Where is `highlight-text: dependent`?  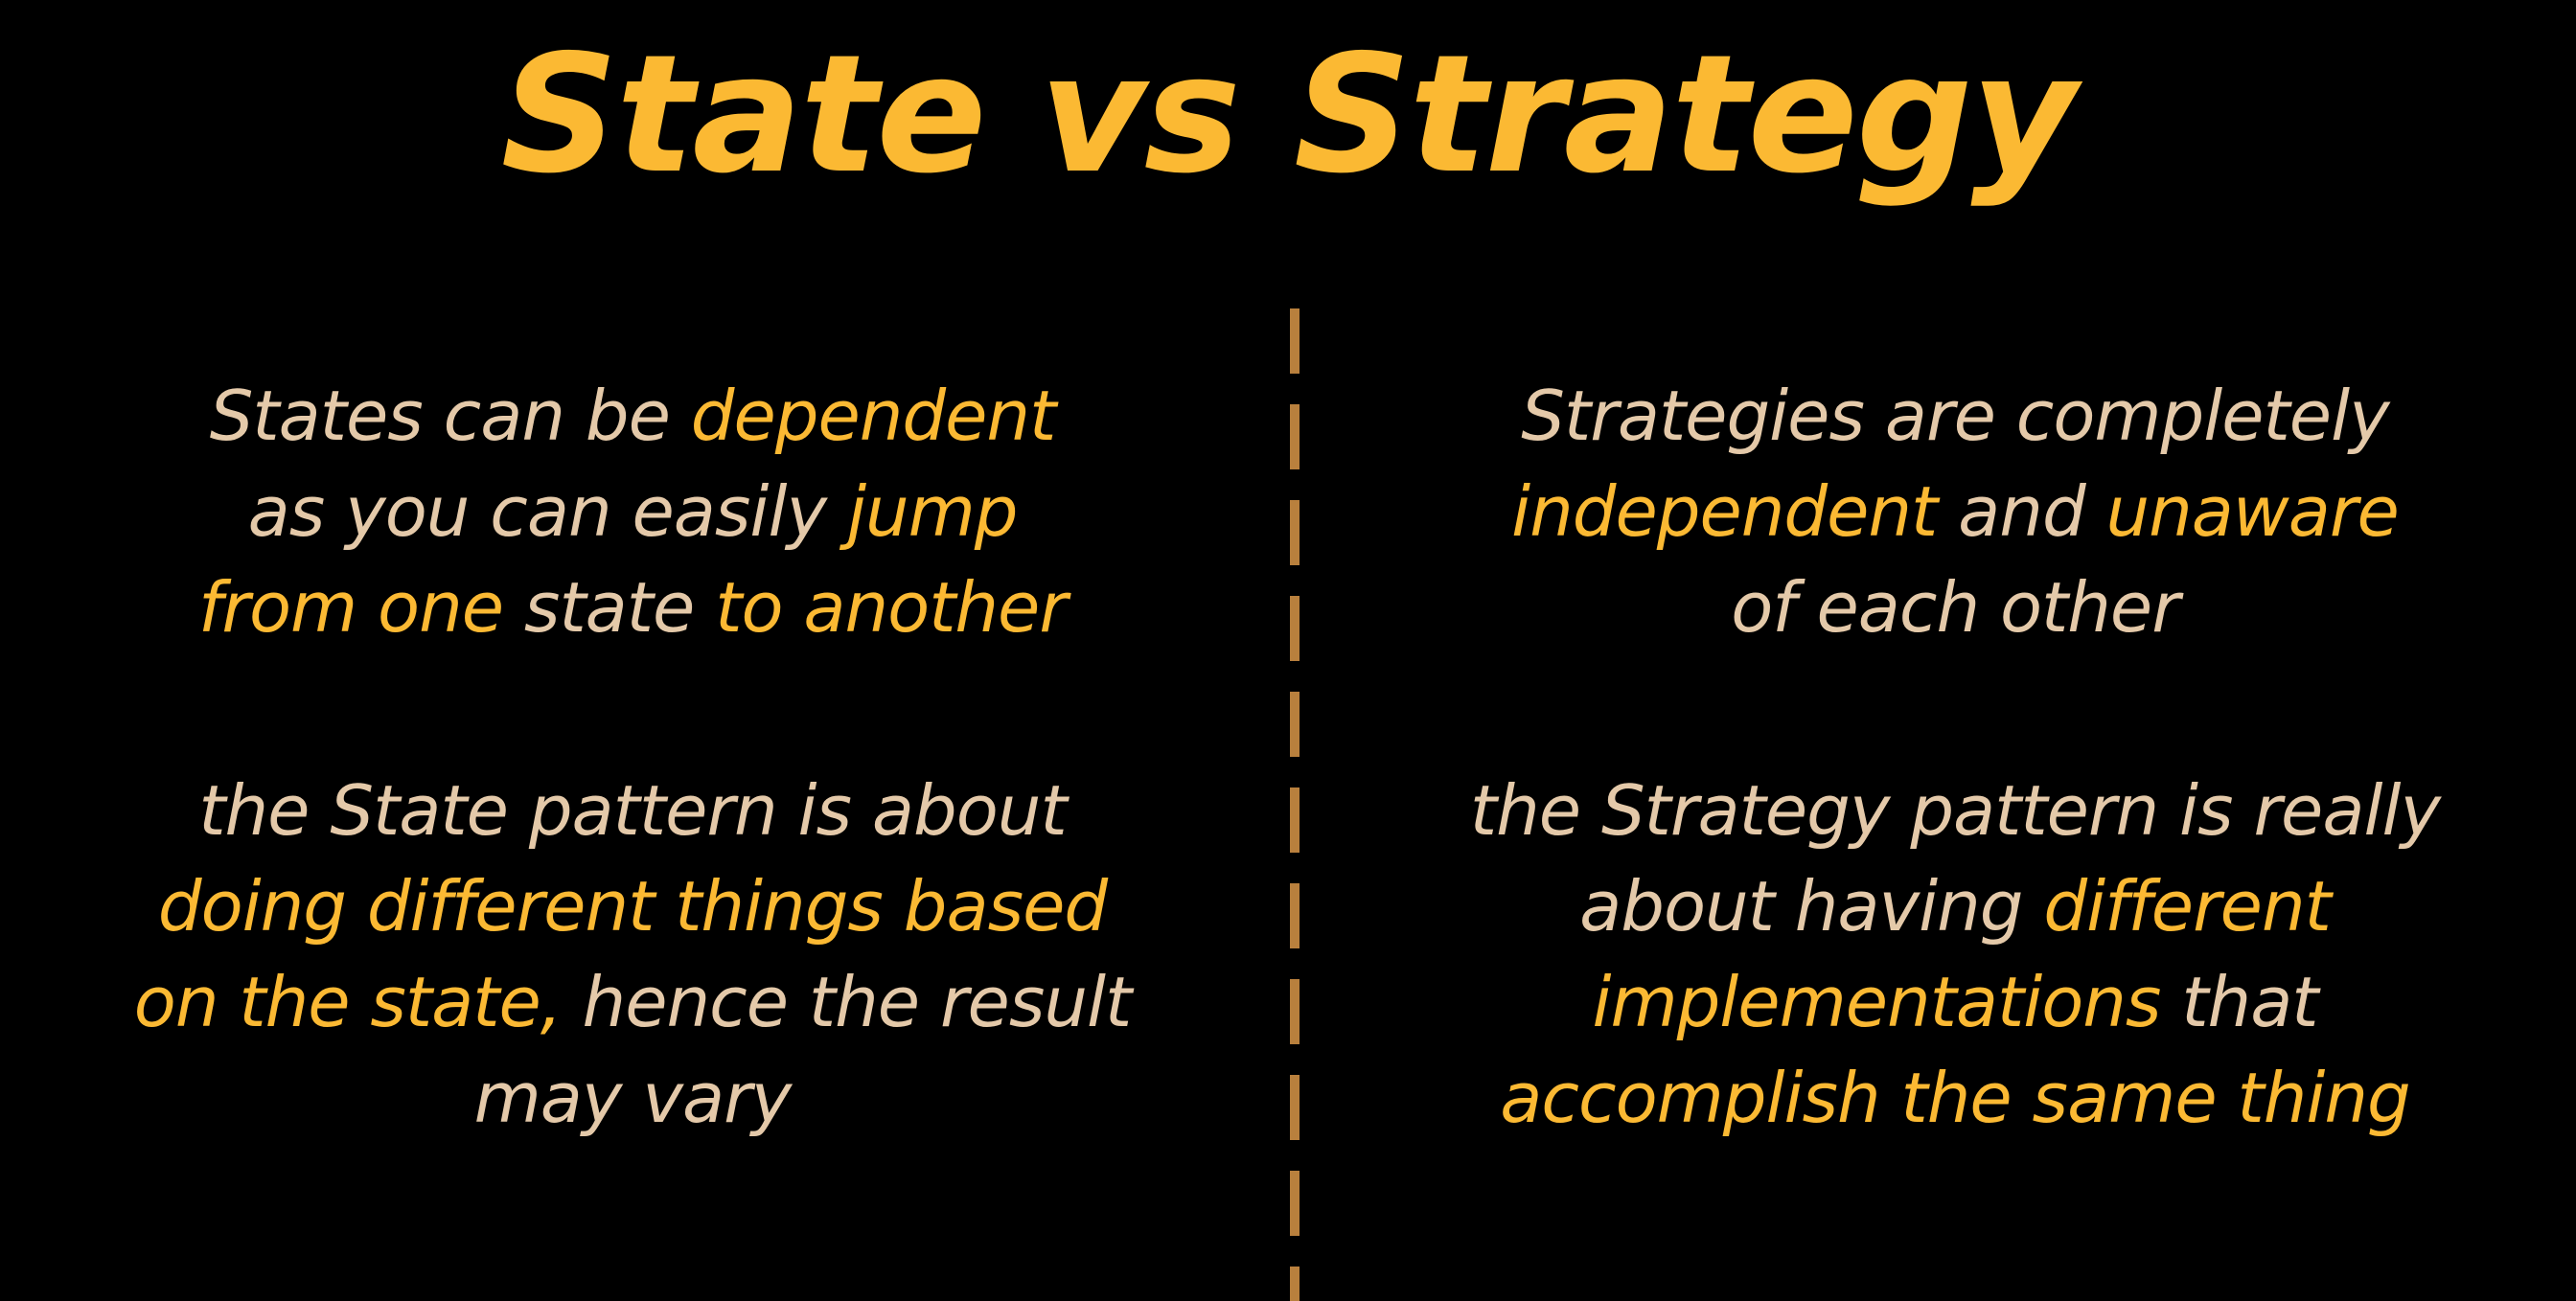
highlight-text: dependent is located at coordinates (873, 416).